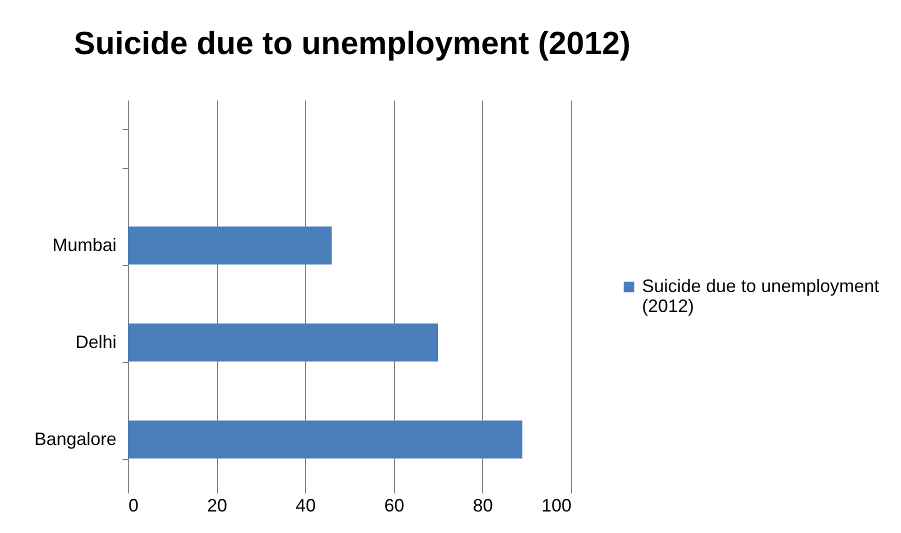 Image resolution: width=901 pixels, height=533 pixels. What do you see at coordinates (761, 296) in the screenshot?
I see `legend-label: Suicide due to unemployment (2012)` at bounding box center [761, 296].